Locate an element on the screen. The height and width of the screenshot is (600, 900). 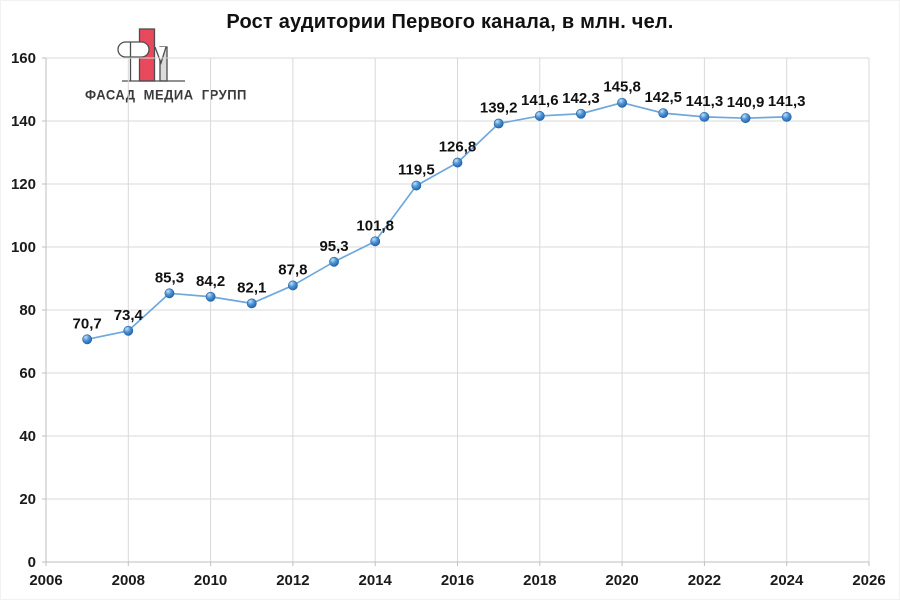
y-tick-label: 0 is located at coordinates (32, 562).